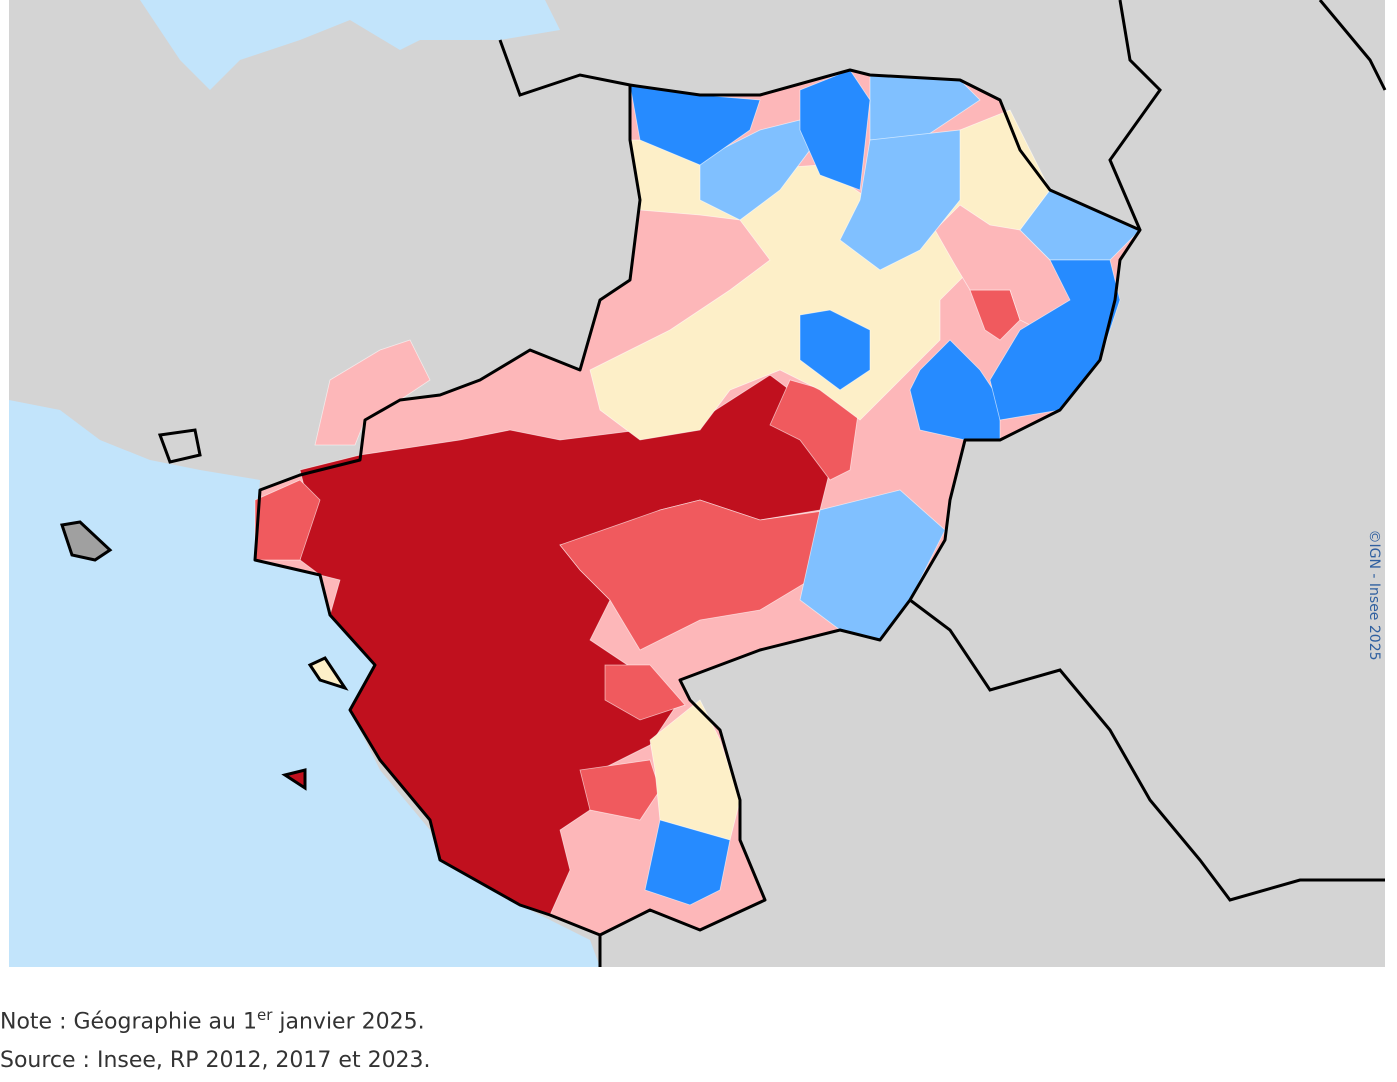 This screenshot has width=1397, height=1082. I want to click on source: Source : Insee, RP 2012, 2017 et 2023., so click(215, 1060).